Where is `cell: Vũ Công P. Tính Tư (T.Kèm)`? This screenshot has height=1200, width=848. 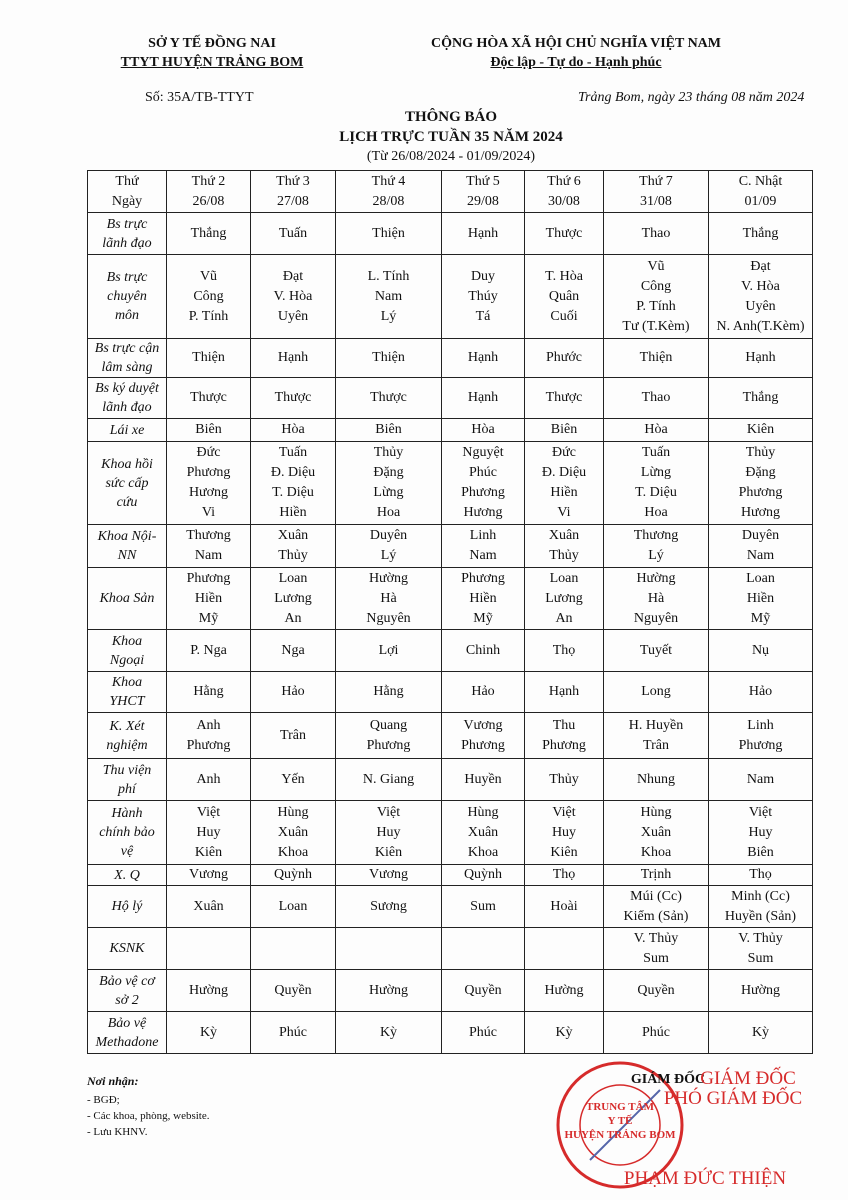 cell: Vũ Công P. Tính Tư (T.Kèm) is located at coordinates (656, 296).